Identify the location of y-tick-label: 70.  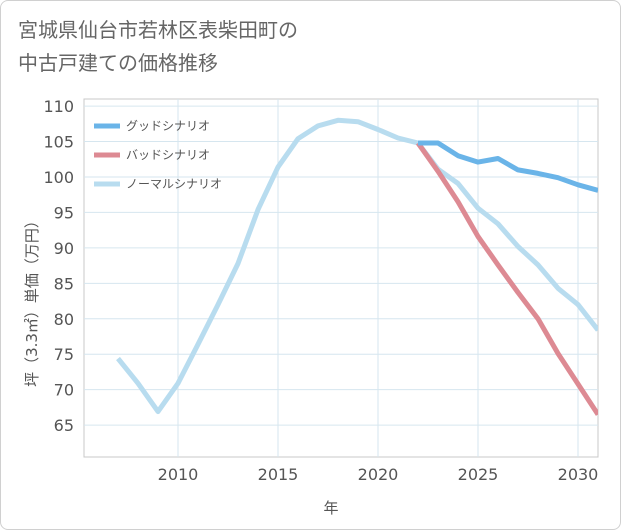
(64, 390).